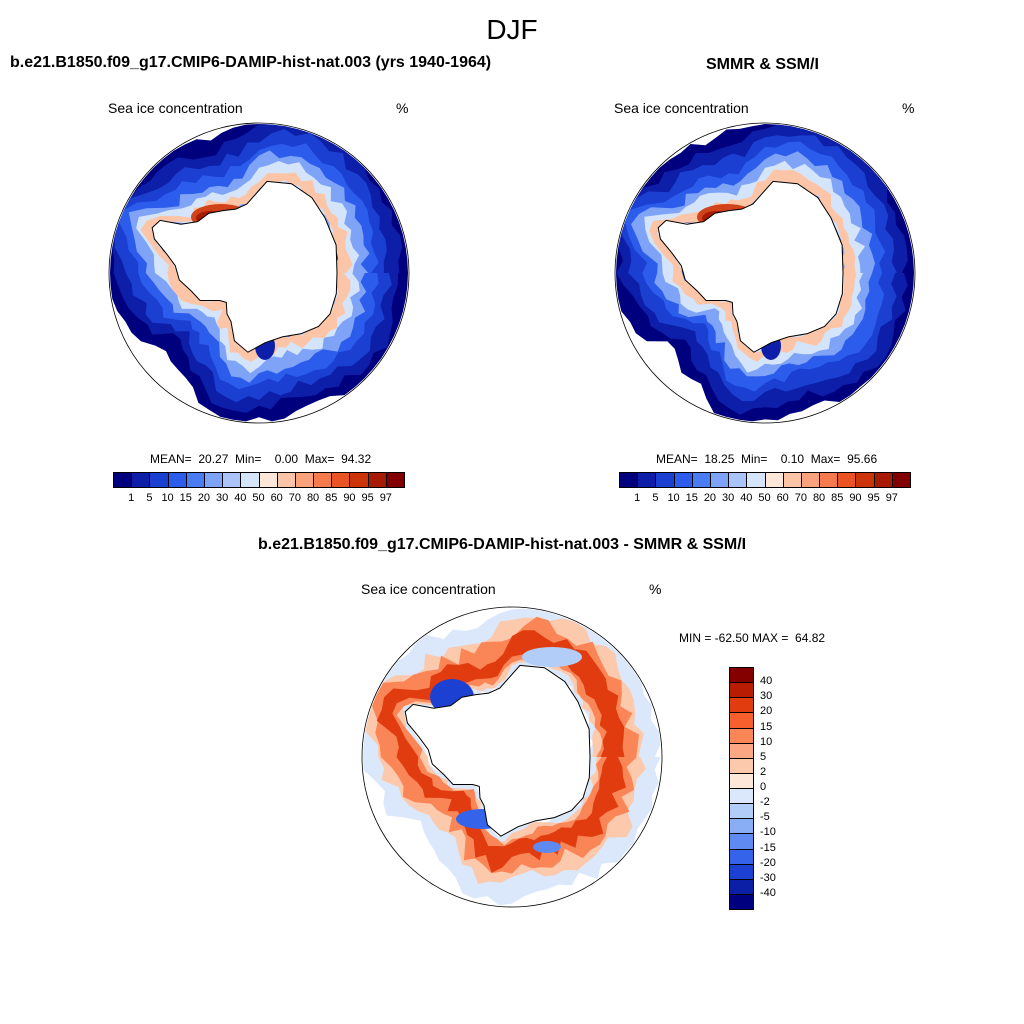 The height and width of the screenshot is (1024, 1024). I want to click on panel-1-colorbar-ticks: 1 5 10 15 20 30 40 50 60 70 80 85 90 95 97, so click(258, 499).